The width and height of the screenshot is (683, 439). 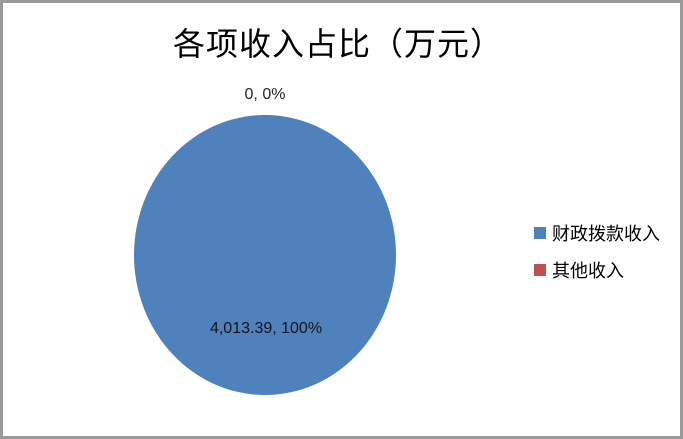 I want to click on legend-label-fiscal-allocation-income: 财政拨款收入, so click(x=606, y=233).